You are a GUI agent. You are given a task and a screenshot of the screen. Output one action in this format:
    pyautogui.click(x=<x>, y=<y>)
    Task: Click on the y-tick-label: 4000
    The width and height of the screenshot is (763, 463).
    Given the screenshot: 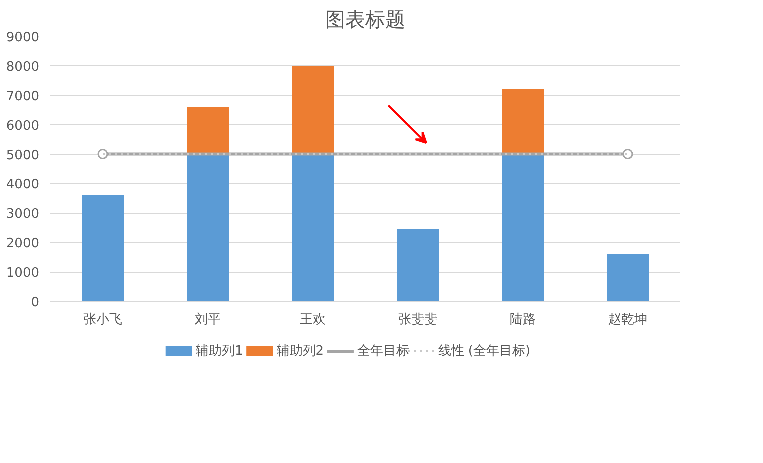 What is the action you would take?
    pyautogui.click(x=23, y=185)
    